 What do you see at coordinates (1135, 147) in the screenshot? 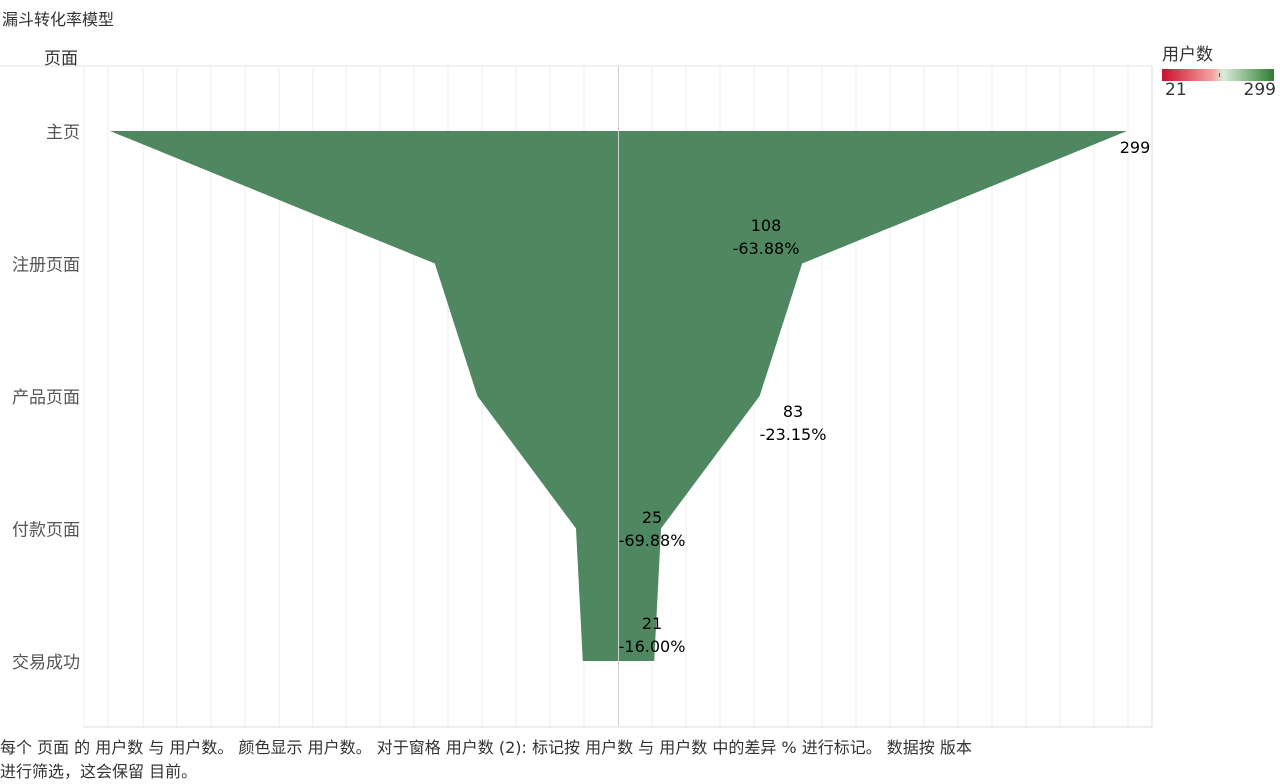
I see `data-label-value: 299` at bounding box center [1135, 147].